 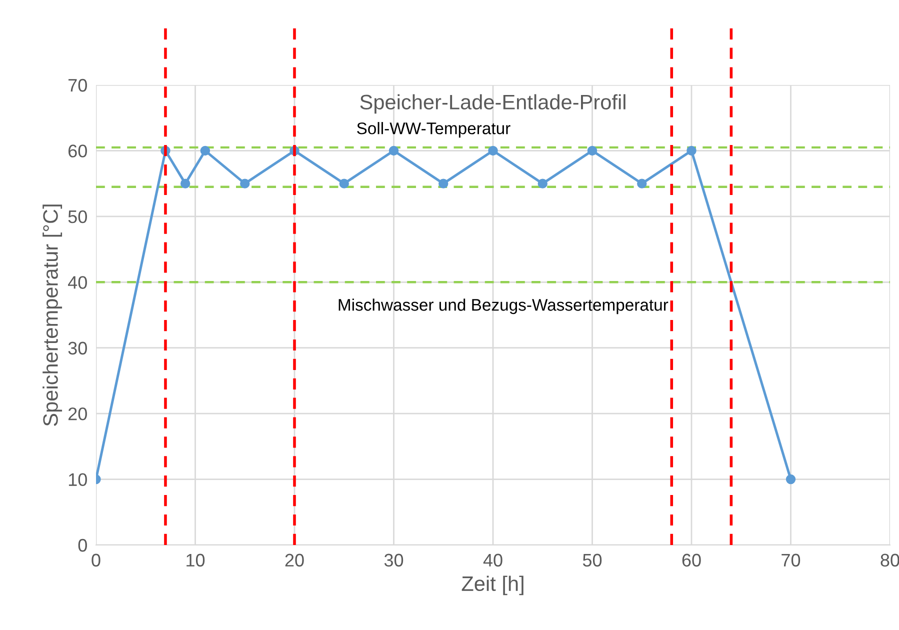 I want to click on x-tick-label: 70, so click(x=791, y=560).